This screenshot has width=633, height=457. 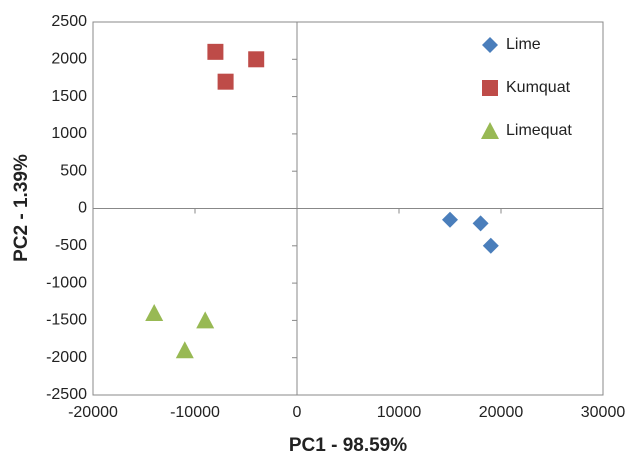 I want to click on y-tick-label: 2500, so click(x=69, y=21).